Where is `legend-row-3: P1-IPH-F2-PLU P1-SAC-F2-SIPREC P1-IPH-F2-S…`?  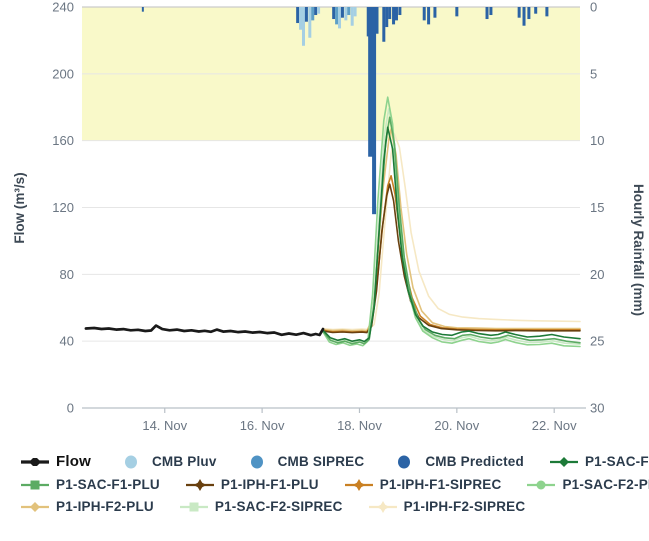
legend-row-3: P1-IPH-F2-PLU P1-SAC-F2-SIPREC P1-IPH-F2-S… is located at coordinates (334, 506).